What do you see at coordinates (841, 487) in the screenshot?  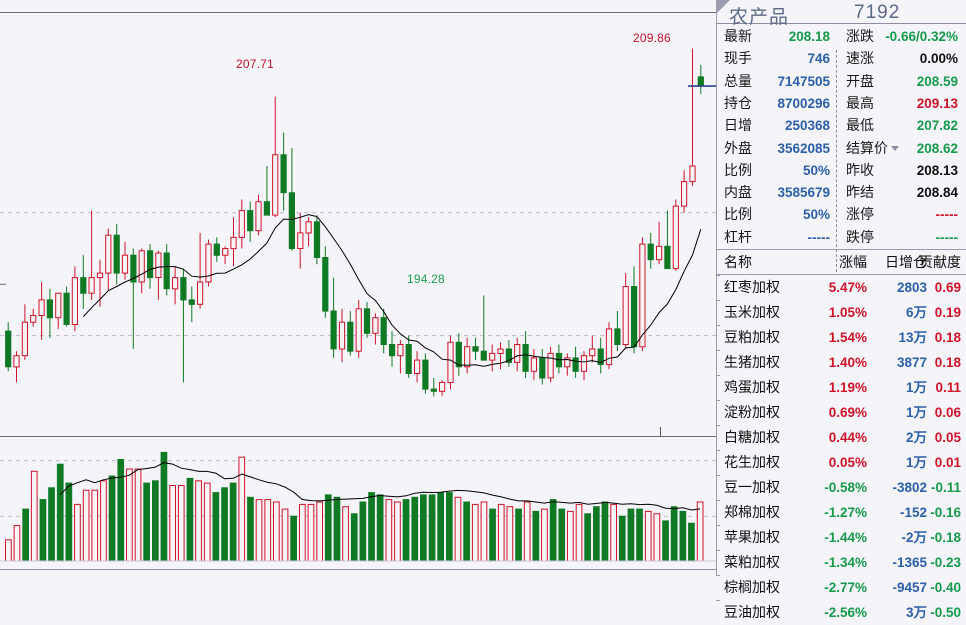 I see `table-row: 豆一加权 -0.58% -3802 -0.11` at bounding box center [841, 487].